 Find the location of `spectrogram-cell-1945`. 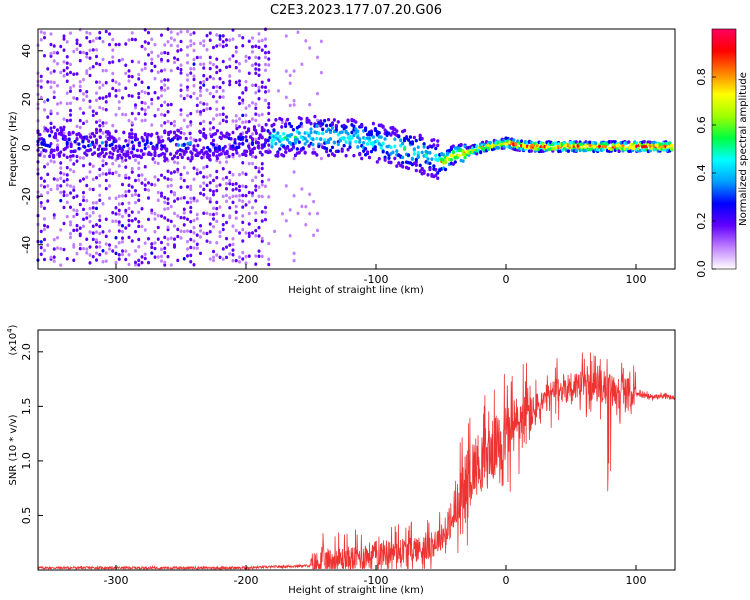

spectrogram-cell-1945 is located at coordinates (354, 135).